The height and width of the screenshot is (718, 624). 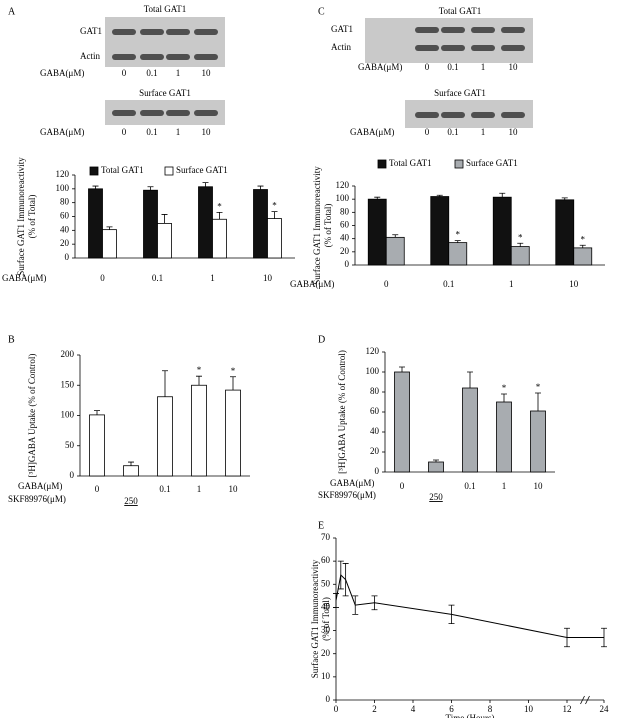 What do you see at coordinates (410, 163) in the screenshot?
I see `legend-label: Total GAT1` at bounding box center [410, 163].